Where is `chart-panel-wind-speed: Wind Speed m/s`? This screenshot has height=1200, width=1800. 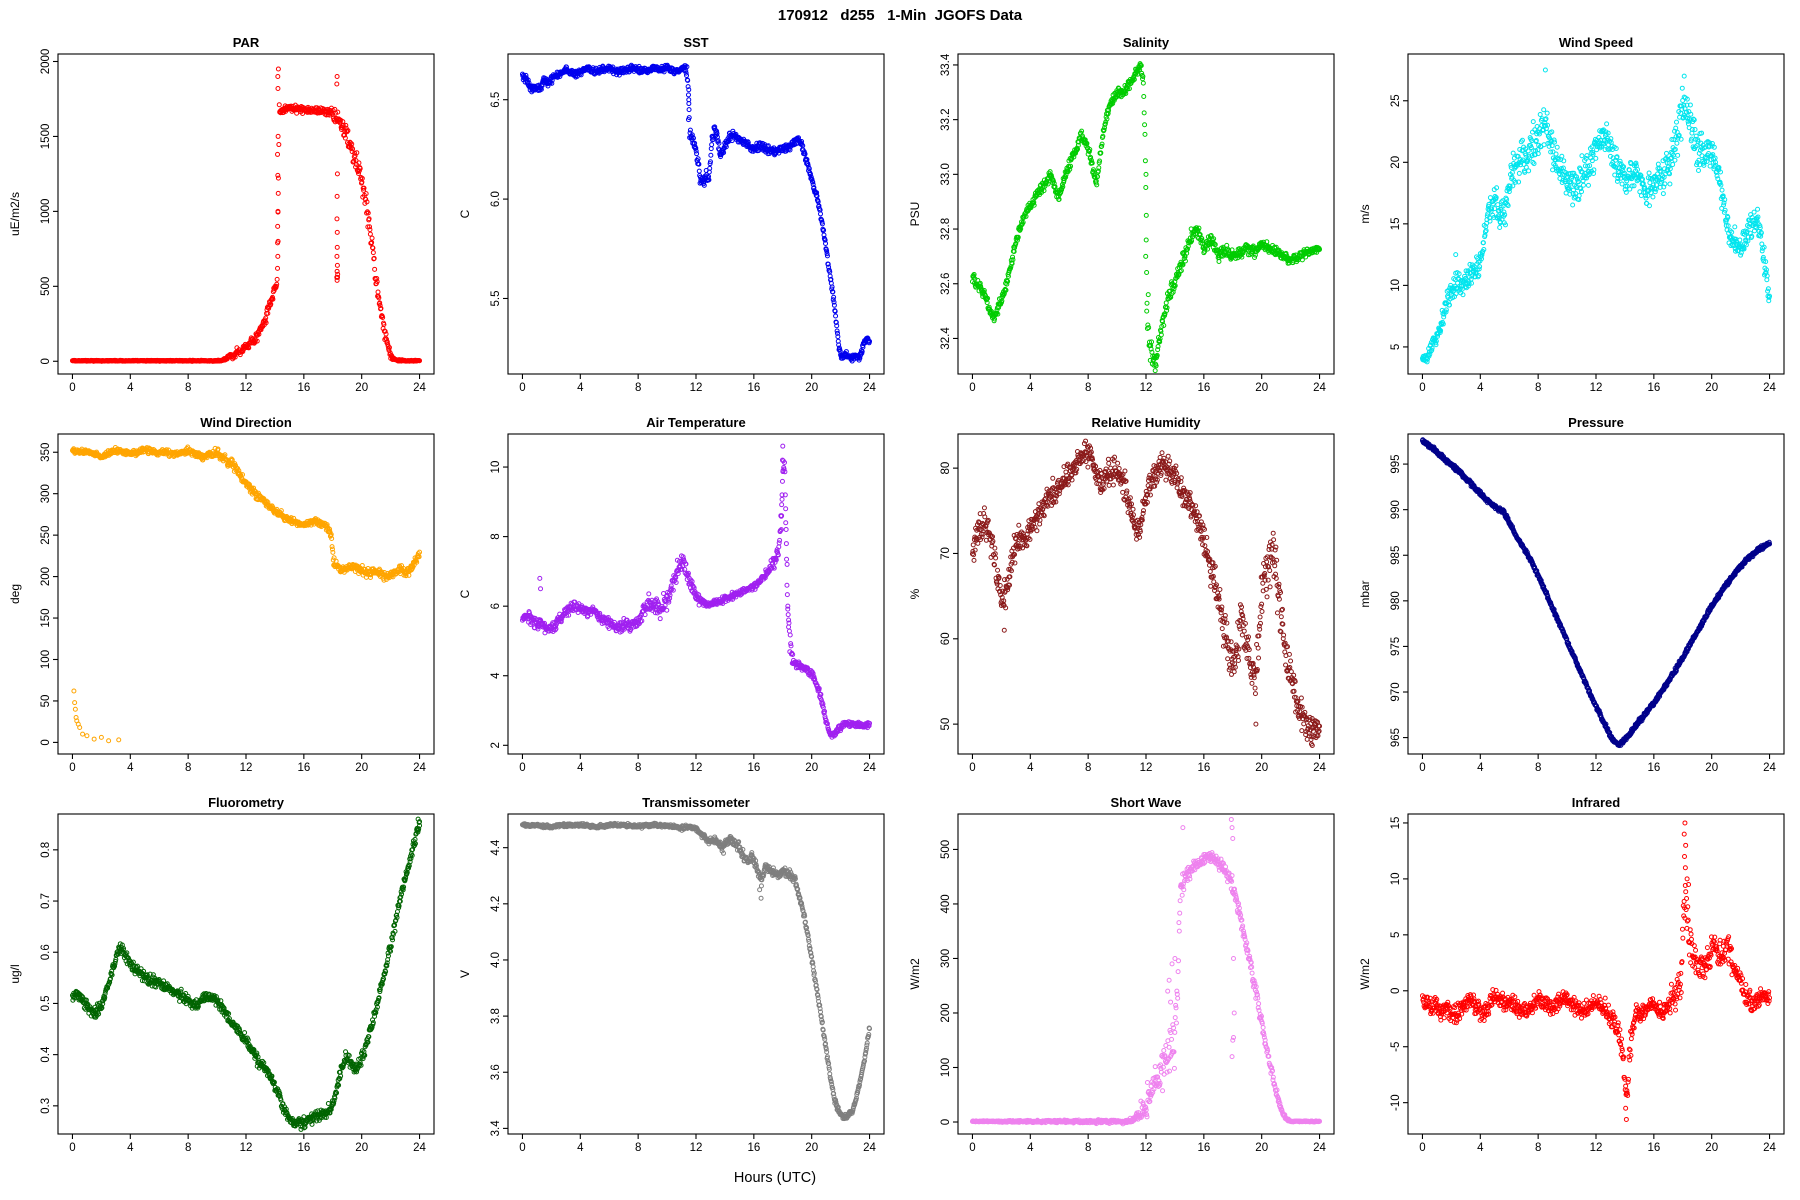
chart-panel-wind-speed: Wind Speed m/s is located at coordinates (1575, 220).